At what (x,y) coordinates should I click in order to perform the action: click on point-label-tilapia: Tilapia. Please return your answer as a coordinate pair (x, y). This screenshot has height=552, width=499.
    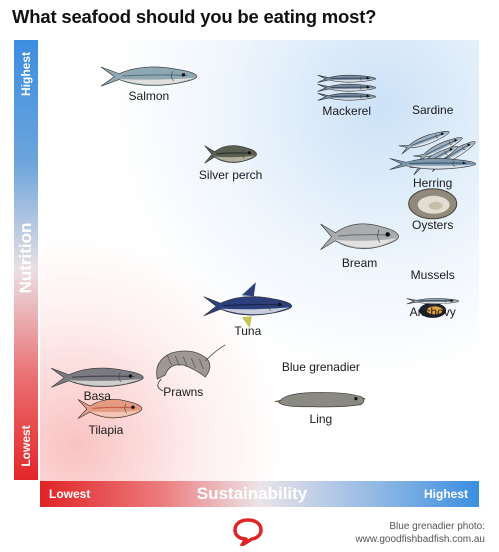
    Looking at the image, I should click on (106, 430).